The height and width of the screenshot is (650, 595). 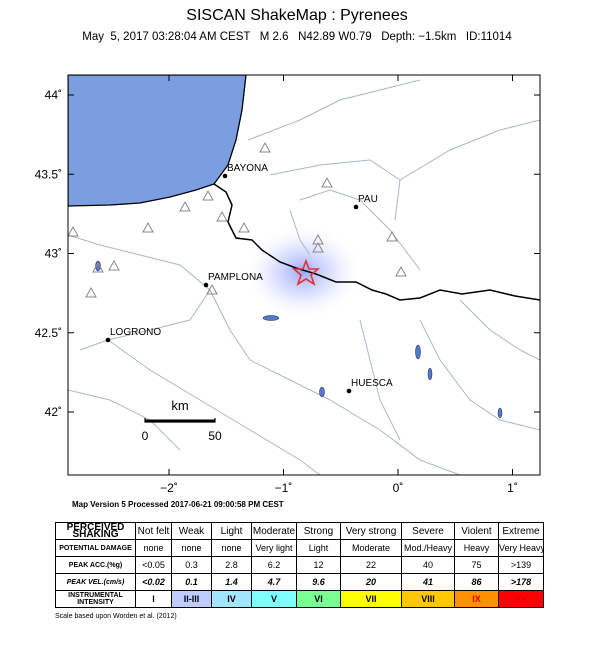 What do you see at coordinates (428, 582) in the screenshot?
I see `legend-cell: 41` at bounding box center [428, 582].